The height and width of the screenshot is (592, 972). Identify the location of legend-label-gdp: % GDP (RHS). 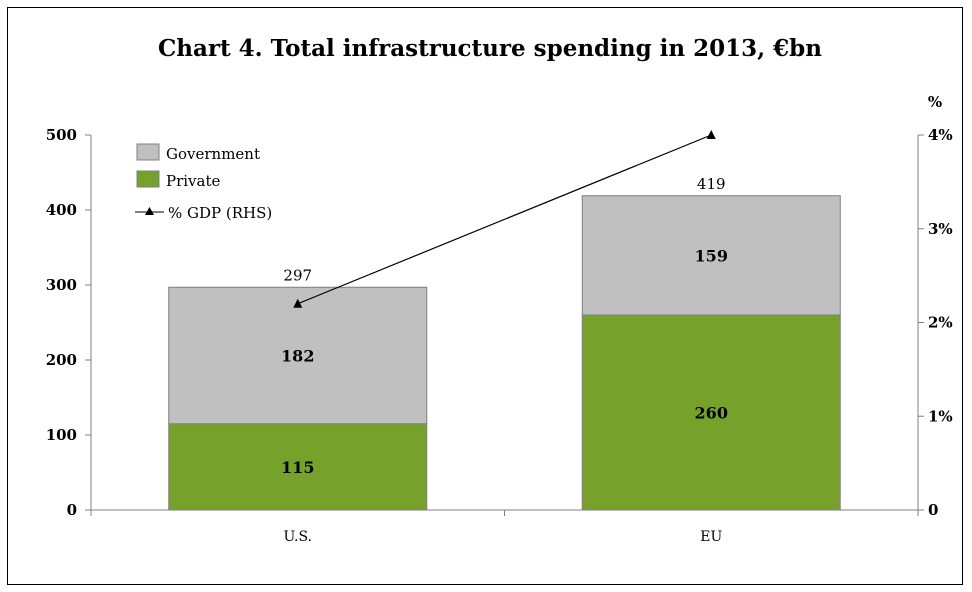
(220, 213).